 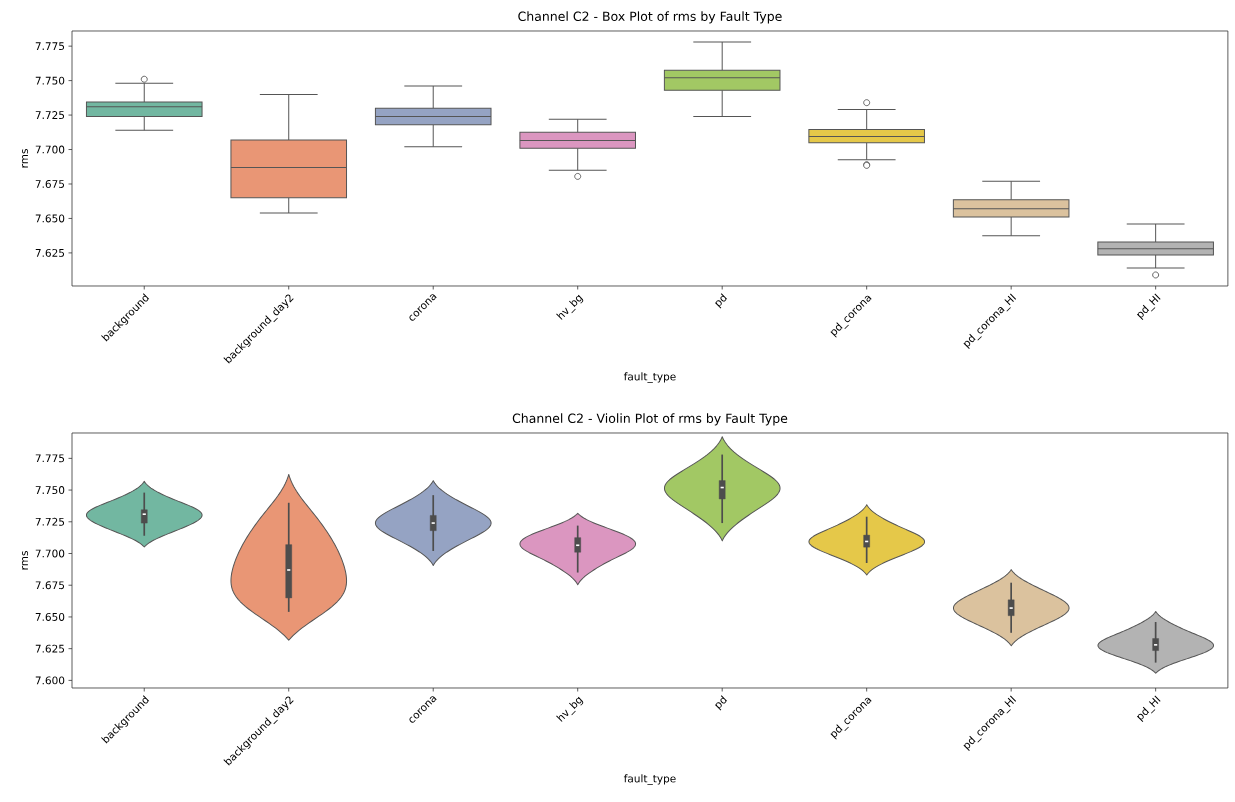 What do you see at coordinates (650, 419) in the screenshot?
I see `chart-title: Channel C2 - Violin Plot of rms by Fault Type` at bounding box center [650, 419].